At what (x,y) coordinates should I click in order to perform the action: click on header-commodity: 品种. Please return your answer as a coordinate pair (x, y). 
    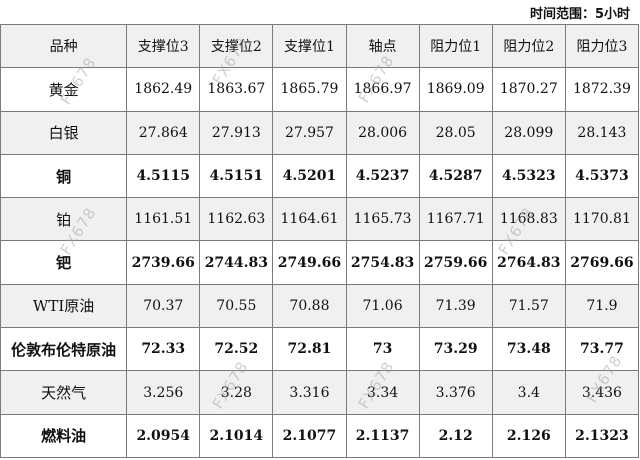
    Looking at the image, I should click on (64, 46).